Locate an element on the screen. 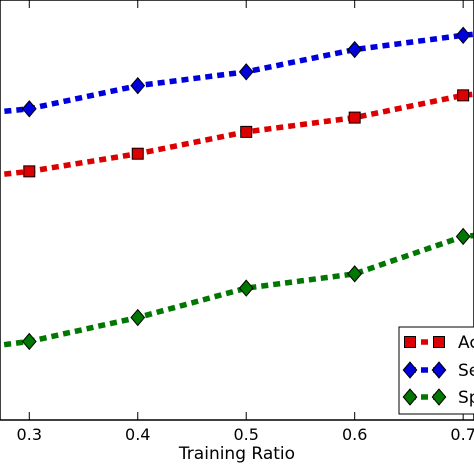  x-tick-label: 0.7 is located at coordinates (462, 434).